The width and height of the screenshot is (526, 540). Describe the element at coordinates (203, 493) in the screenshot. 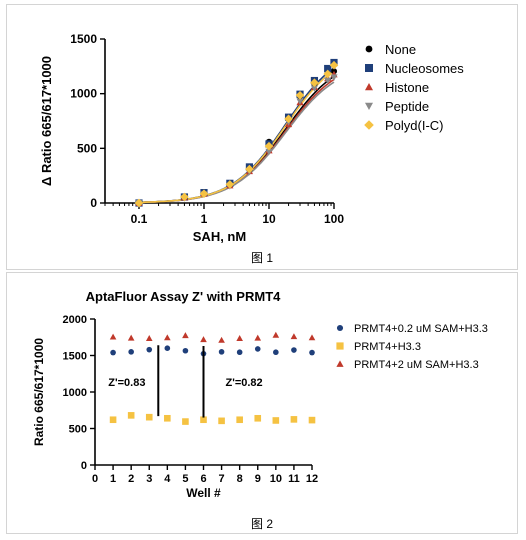

I see `x-axis-label: Well #` at that location.